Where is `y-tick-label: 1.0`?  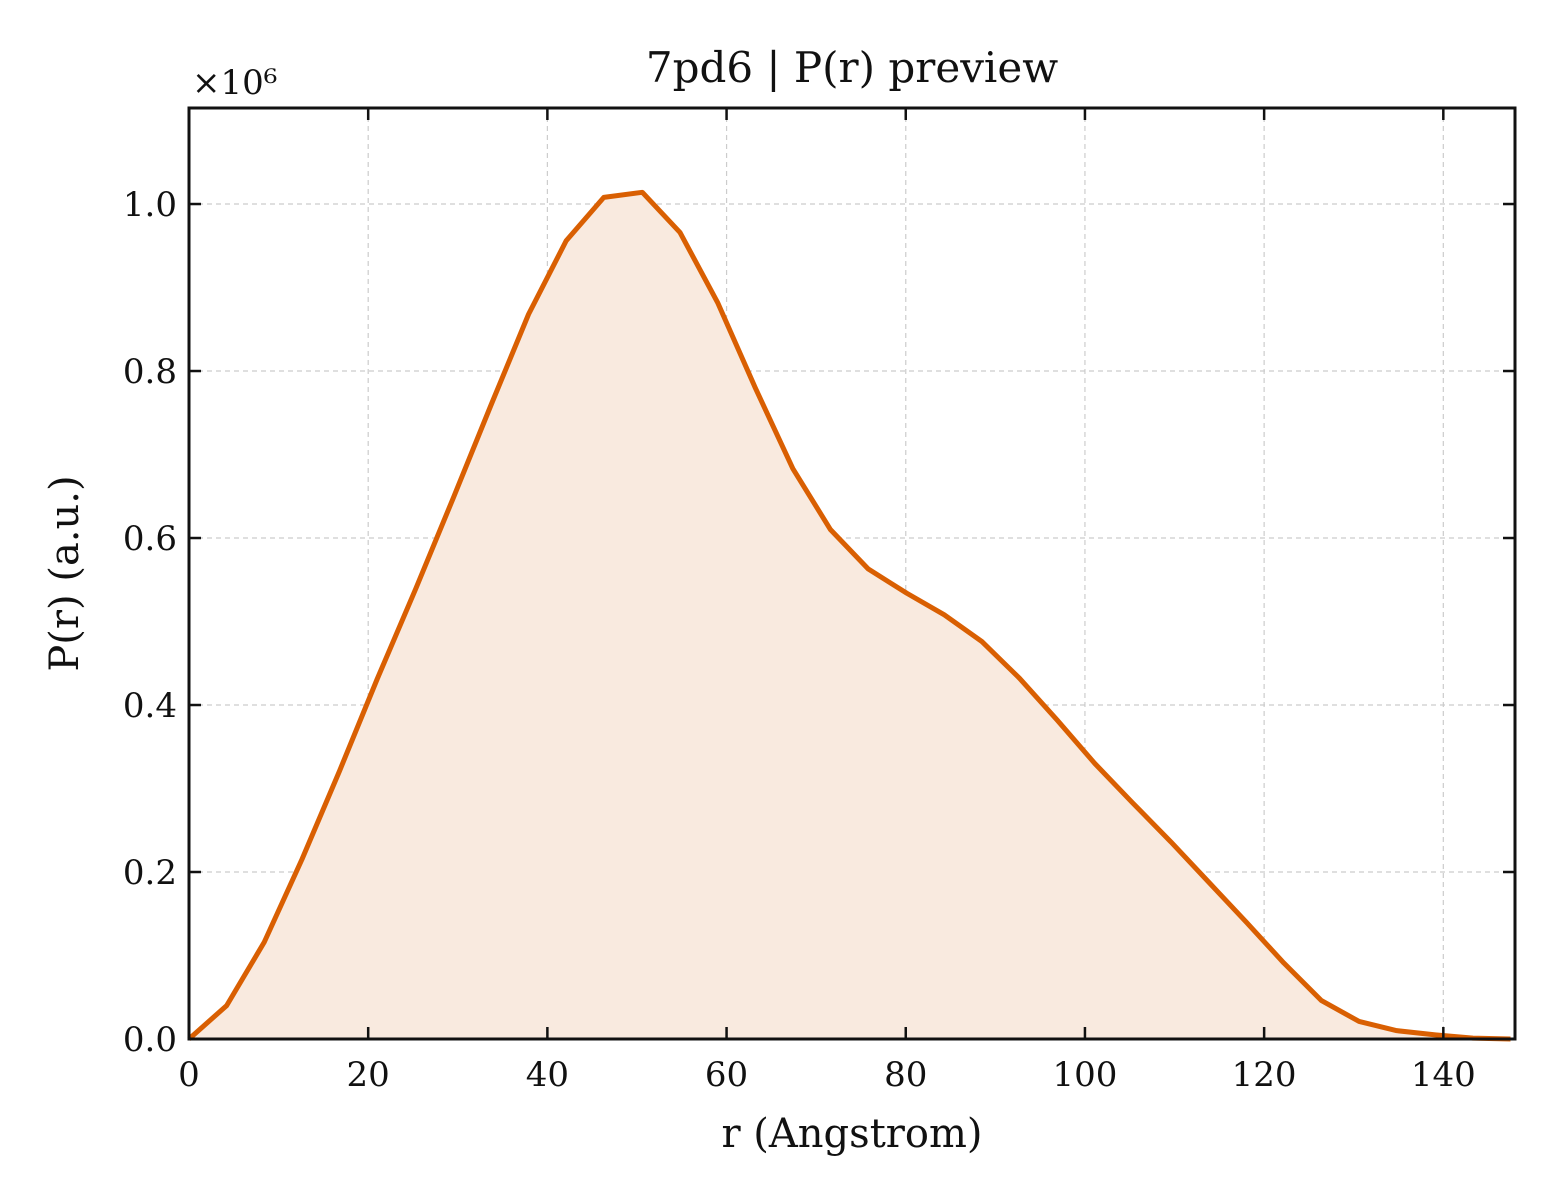 y-tick-label: 1.0 is located at coordinates (150, 205).